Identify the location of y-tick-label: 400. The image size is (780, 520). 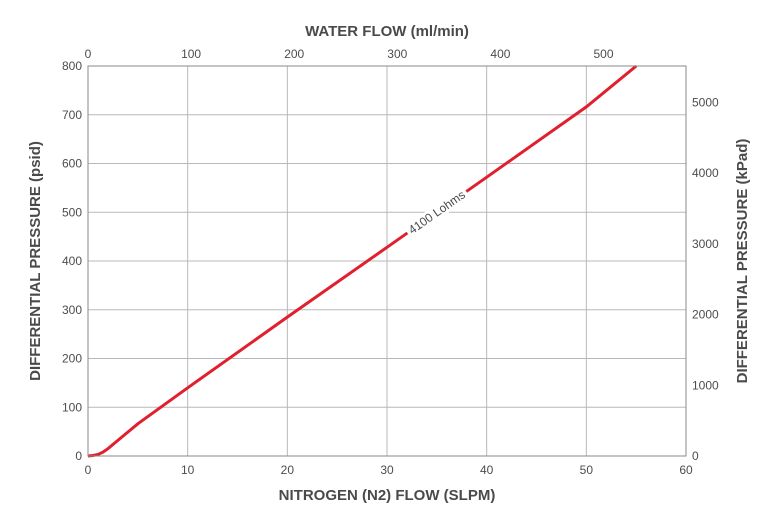
(72, 261).